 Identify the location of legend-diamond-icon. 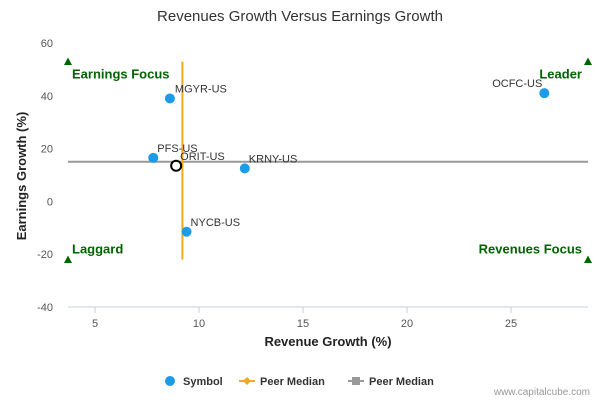
(247, 381).